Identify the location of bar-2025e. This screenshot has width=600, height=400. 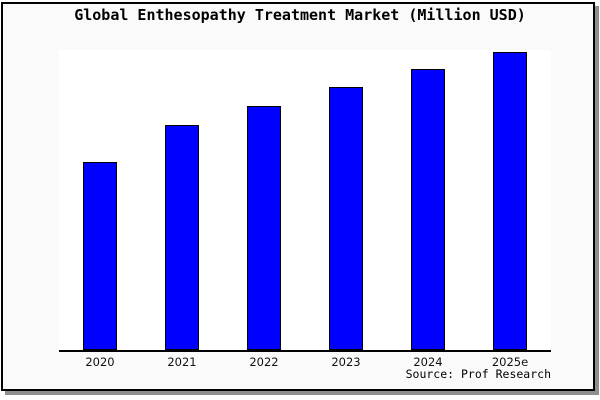
(510, 200).